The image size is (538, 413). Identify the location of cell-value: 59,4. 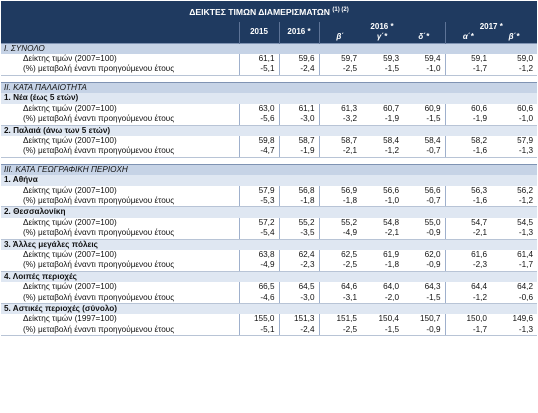
(432, 59).